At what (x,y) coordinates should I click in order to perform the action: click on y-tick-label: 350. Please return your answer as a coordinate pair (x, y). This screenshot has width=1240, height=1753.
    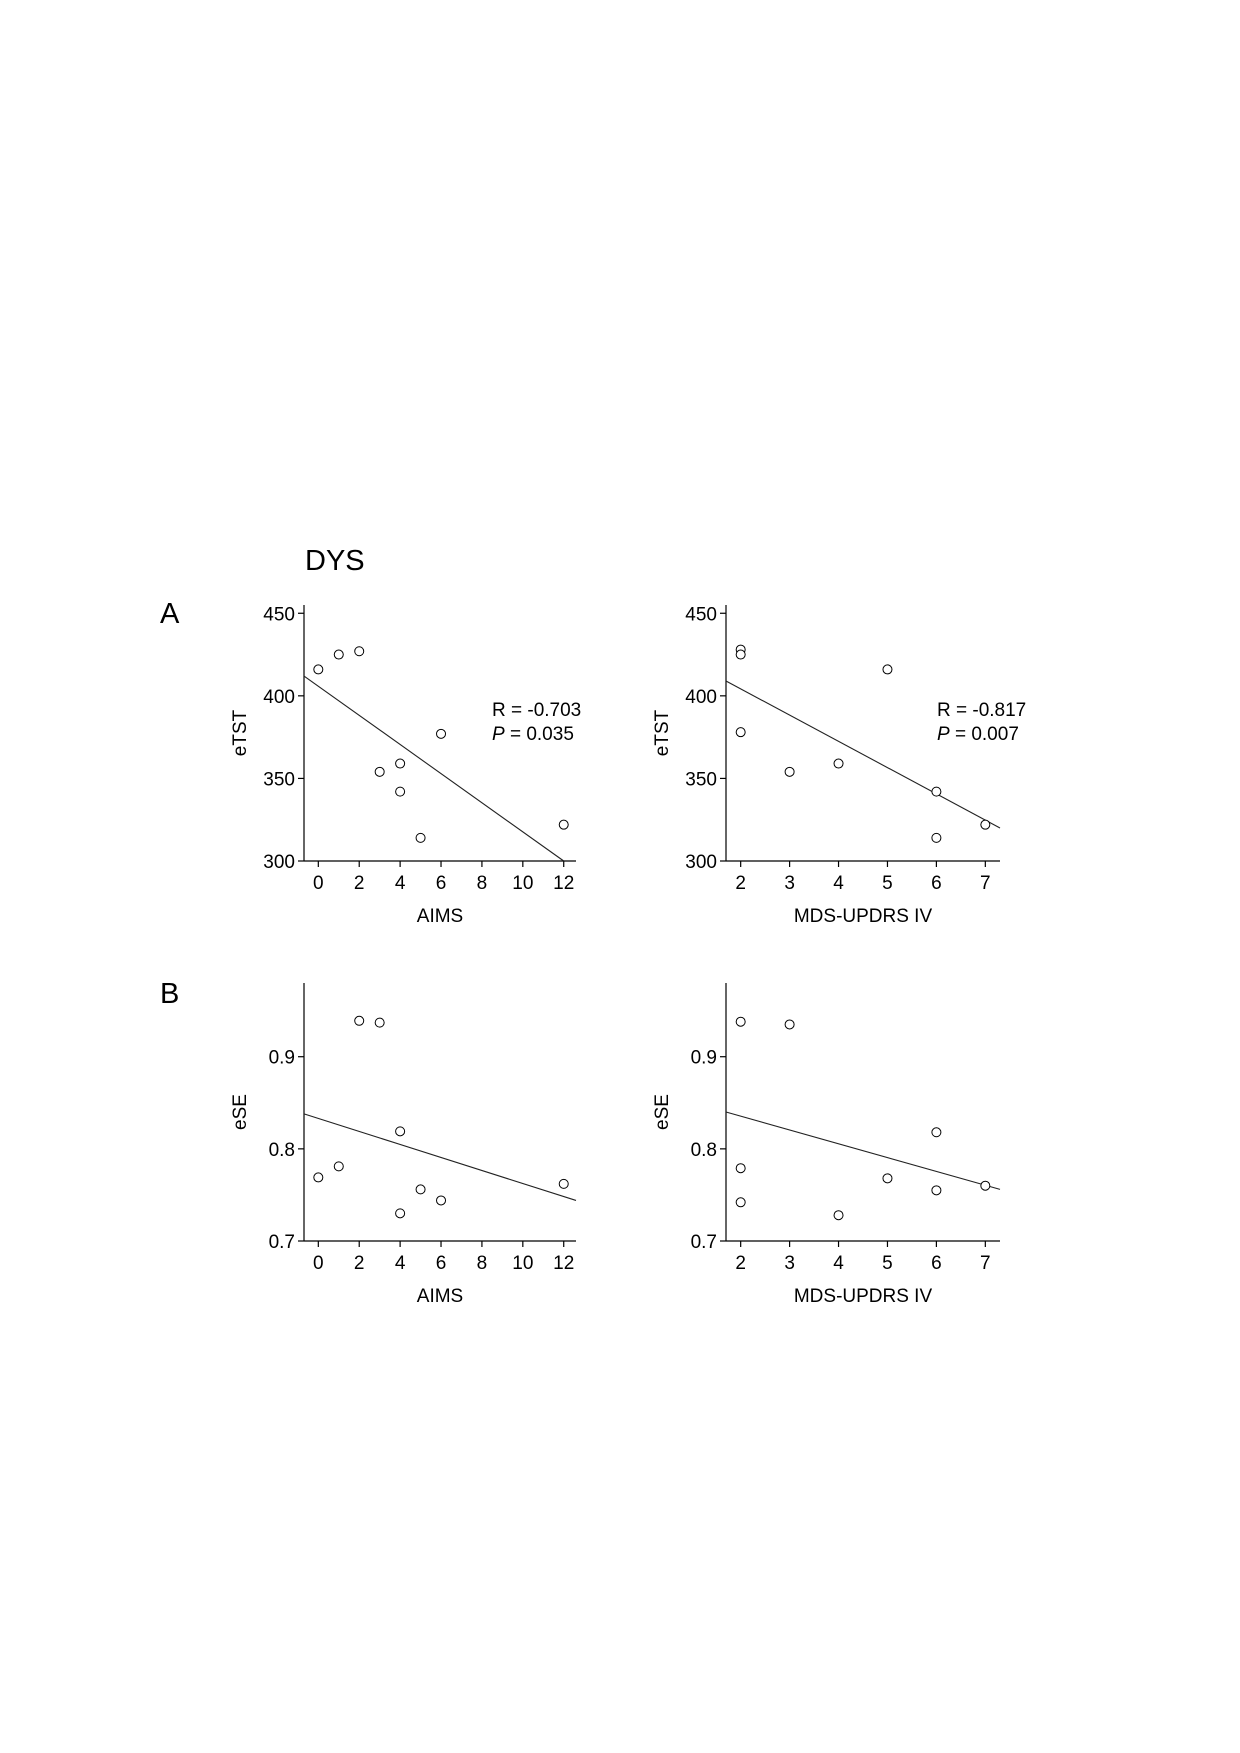
    Looking at the image, I should click on (701, 779).